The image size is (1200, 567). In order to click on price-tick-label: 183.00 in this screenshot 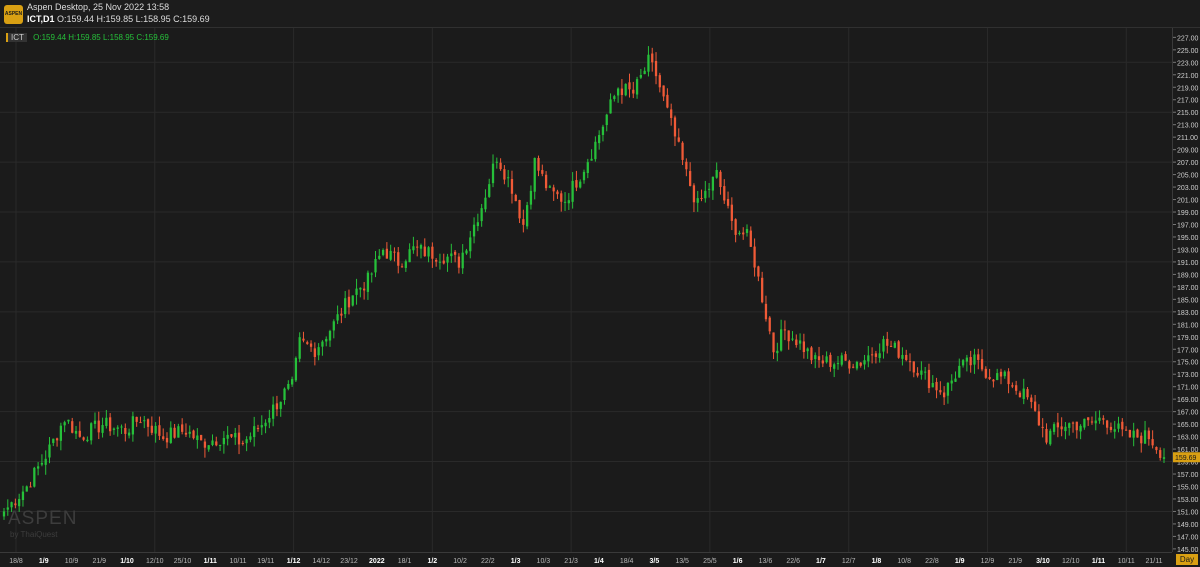, I will do `click(1188, 313)`.